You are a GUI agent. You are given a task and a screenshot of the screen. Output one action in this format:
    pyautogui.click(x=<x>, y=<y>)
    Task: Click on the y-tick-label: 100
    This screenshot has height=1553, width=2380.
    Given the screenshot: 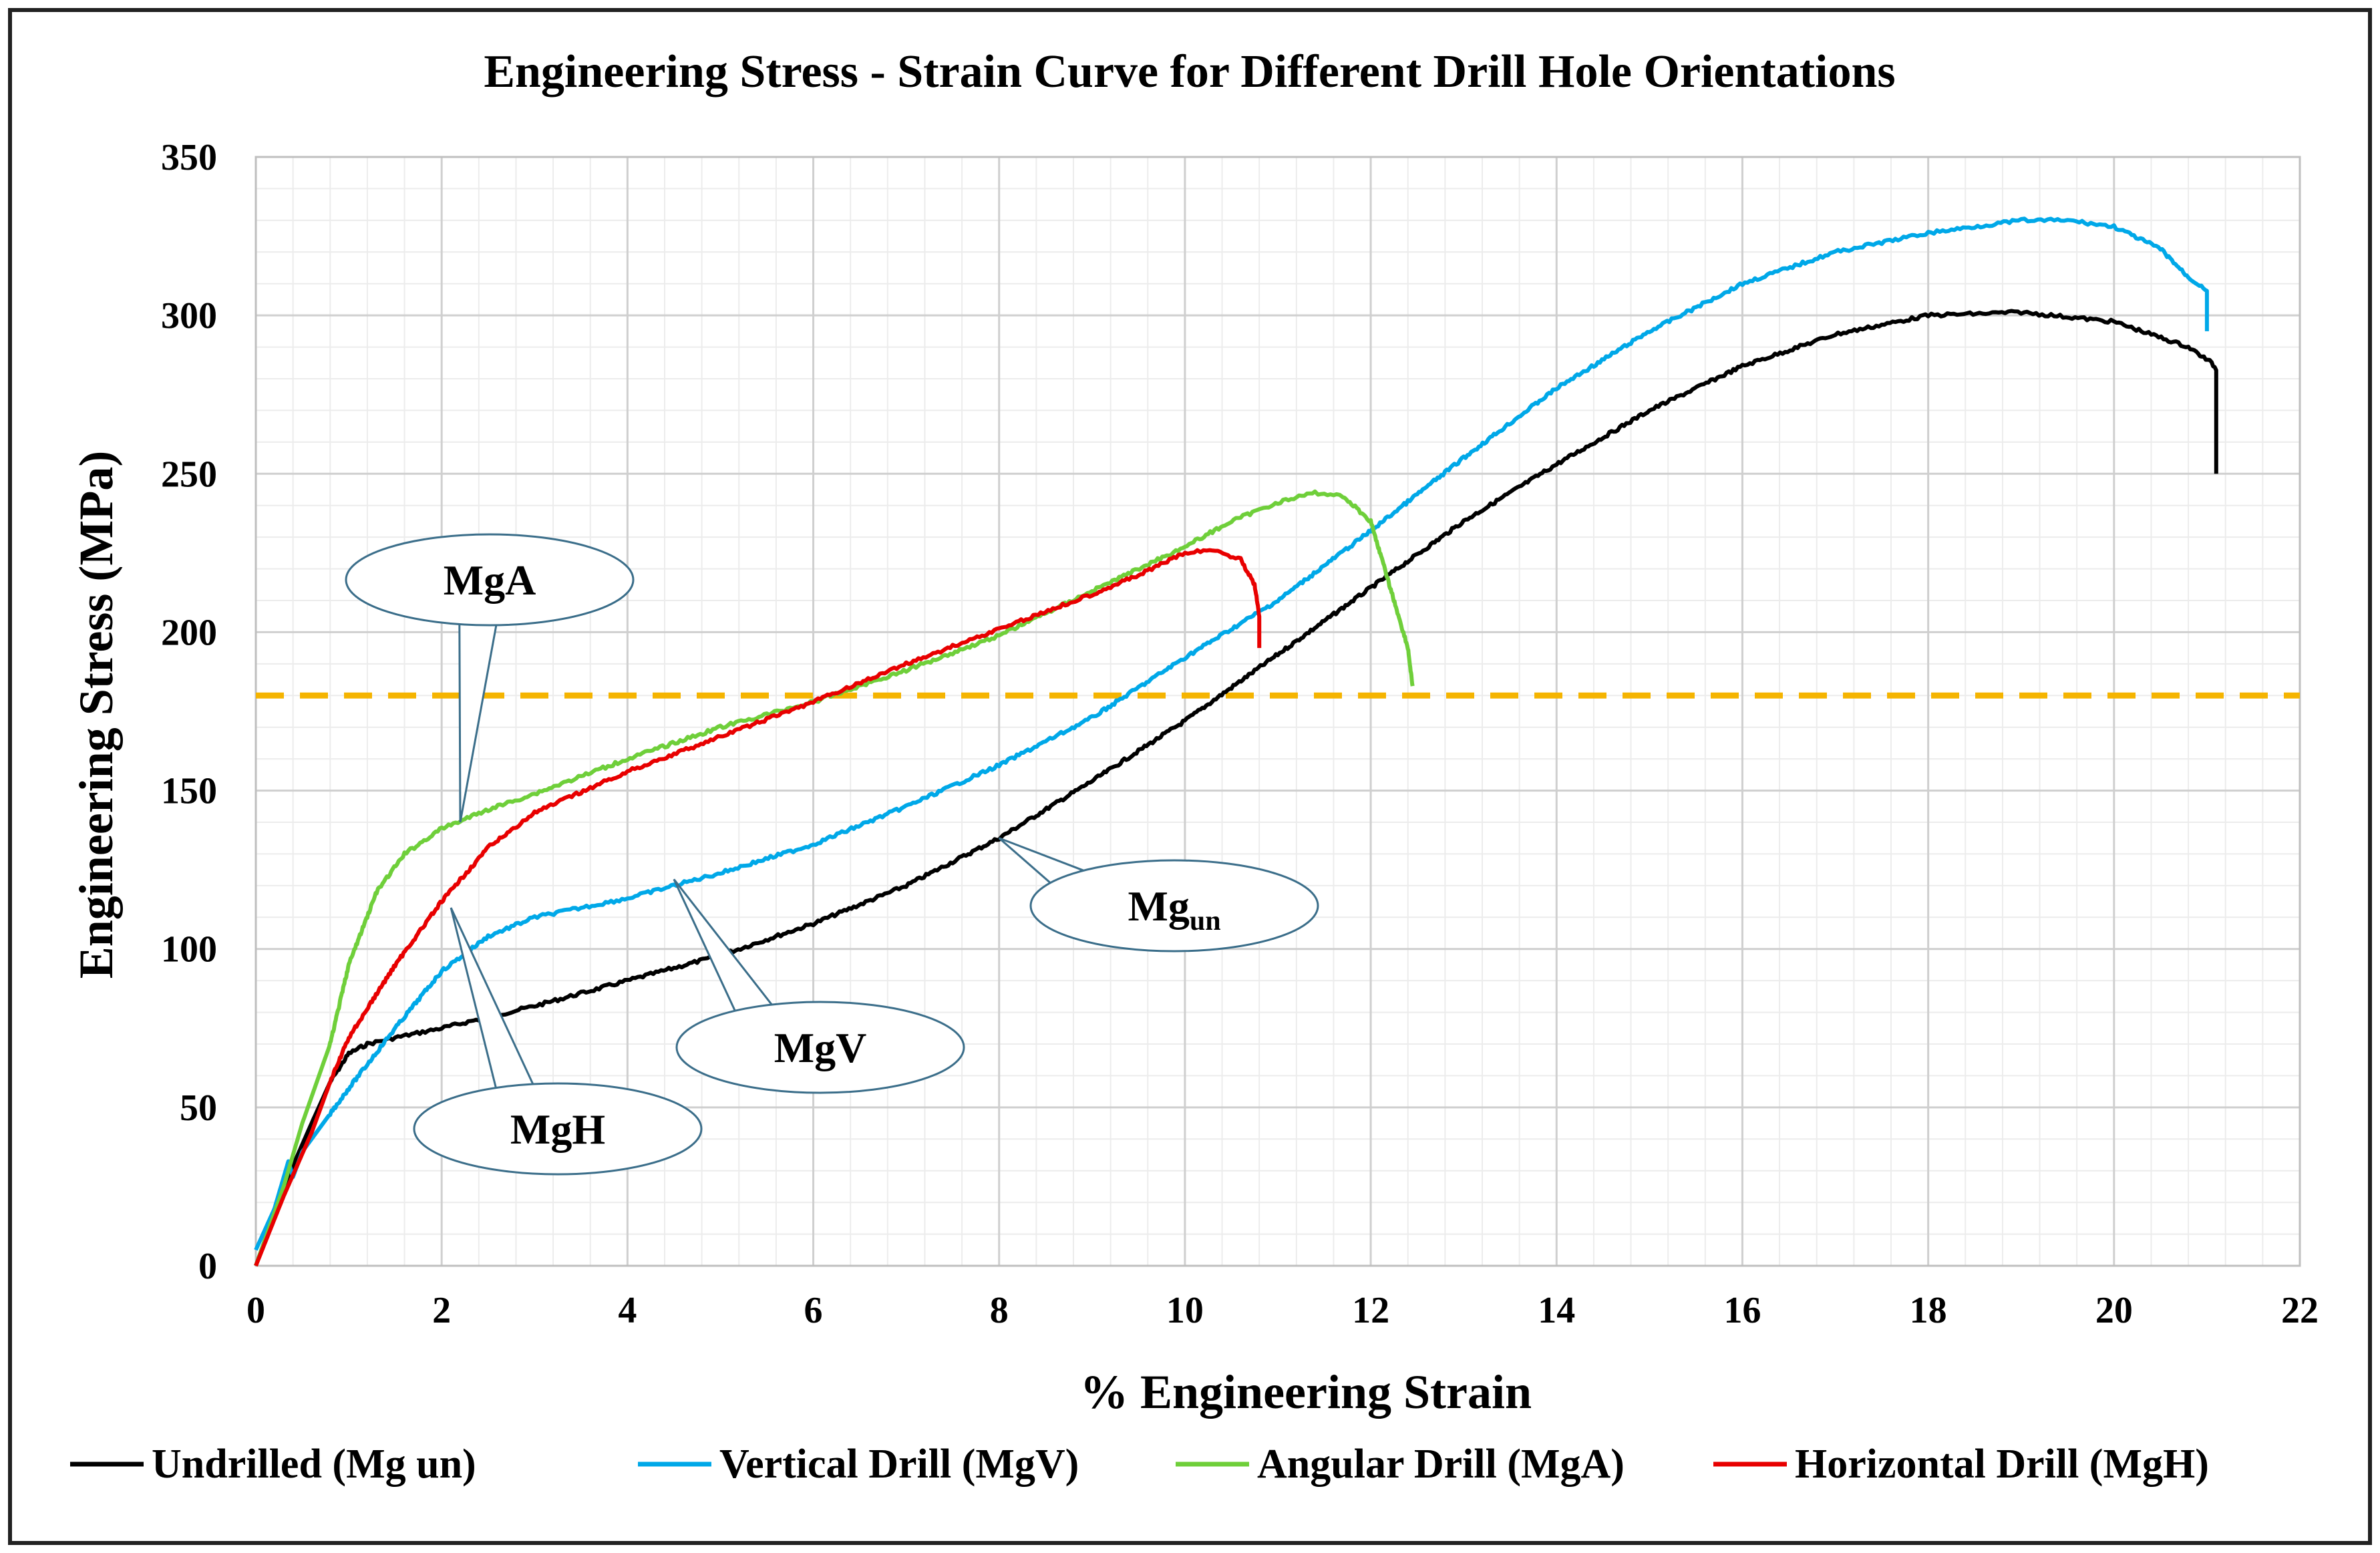 What is the action you would take?
    pyautogui.click(x=189, y=950)
    